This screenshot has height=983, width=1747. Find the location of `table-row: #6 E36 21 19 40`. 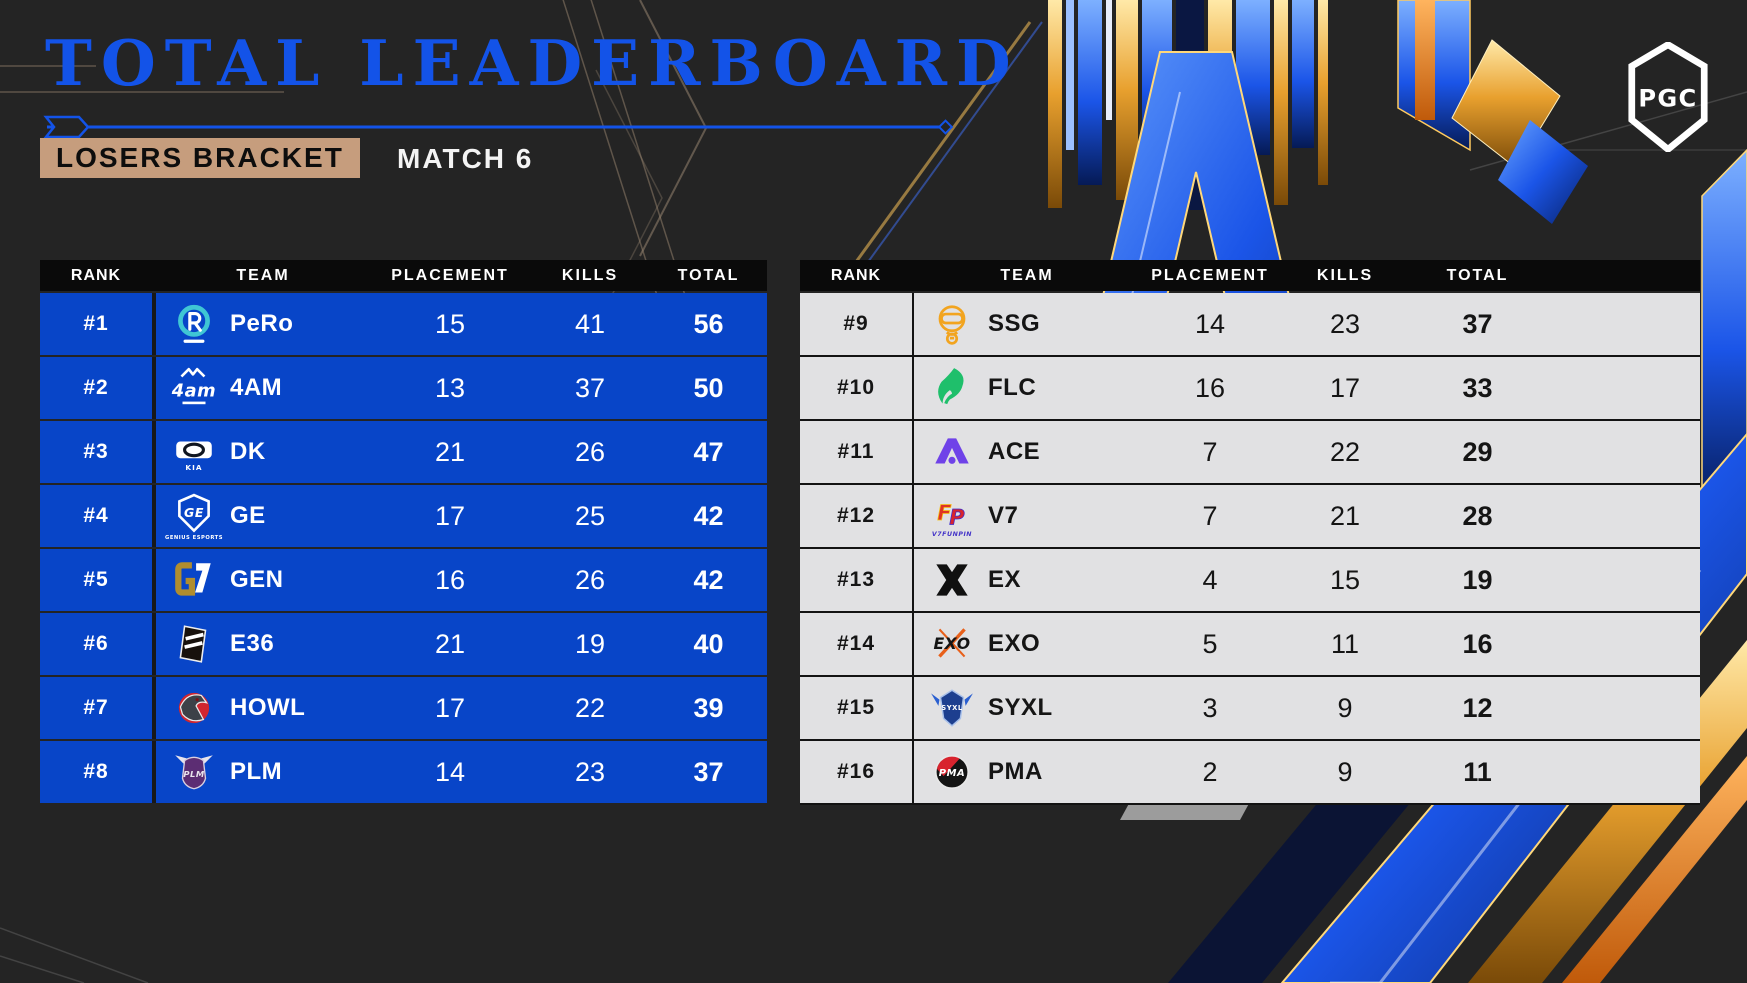

table-row: #6 E36 21 19 40 is located at coordinates (403, 644).